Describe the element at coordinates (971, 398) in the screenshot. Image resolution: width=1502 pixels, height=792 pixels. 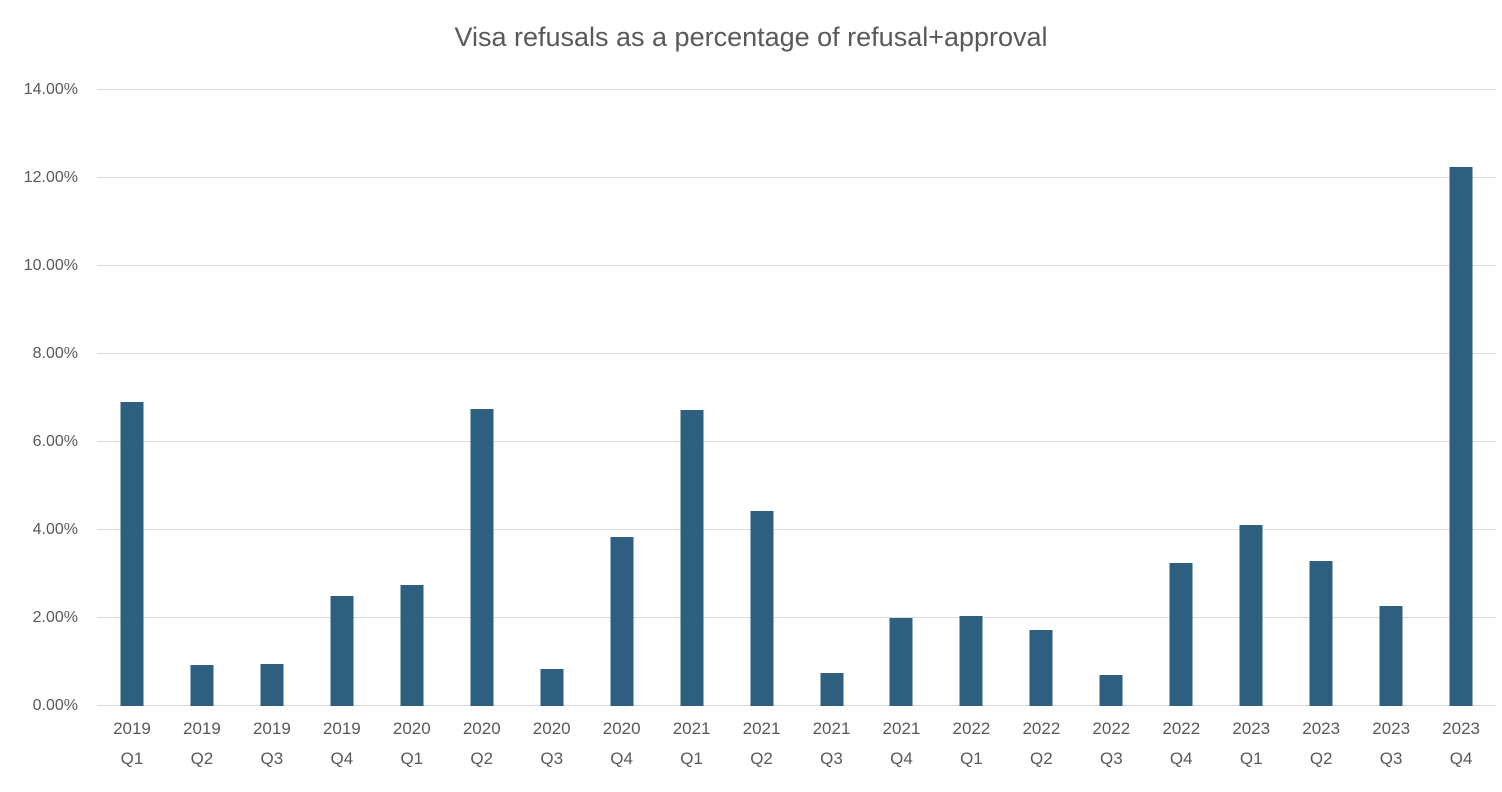
I see `bar-slot-2022-Q1` at that location.